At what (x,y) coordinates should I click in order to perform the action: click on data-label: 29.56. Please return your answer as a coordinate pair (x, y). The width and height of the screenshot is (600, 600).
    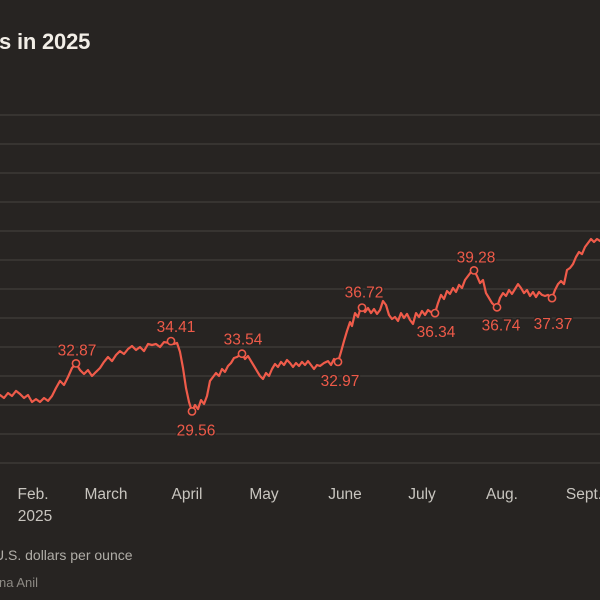
    Looking at the image, I should click on (196, 430).